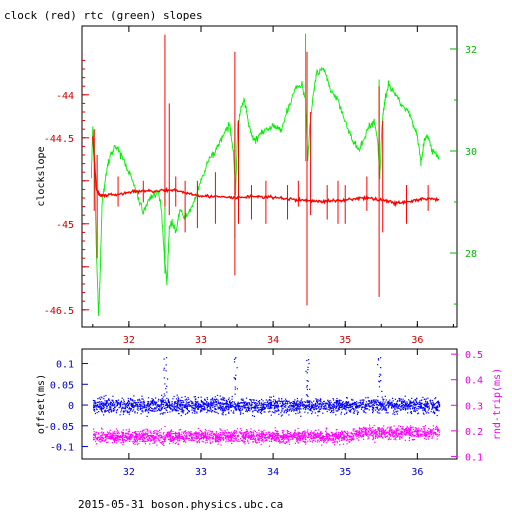  I want to click on top-y-axis-label: clockslope, so click(41, 176).